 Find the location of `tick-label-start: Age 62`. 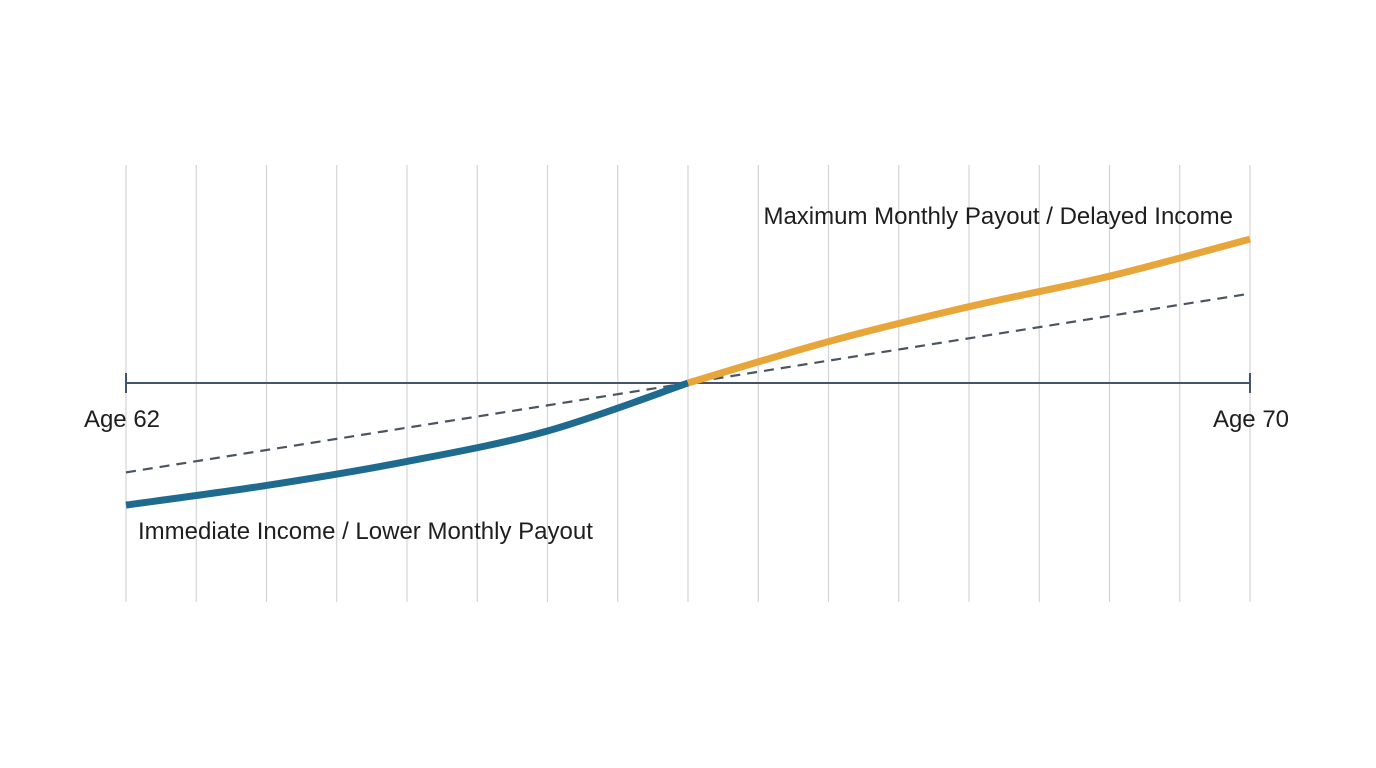

tick-label-start: Age 62 is located at coordinates (122, 419).